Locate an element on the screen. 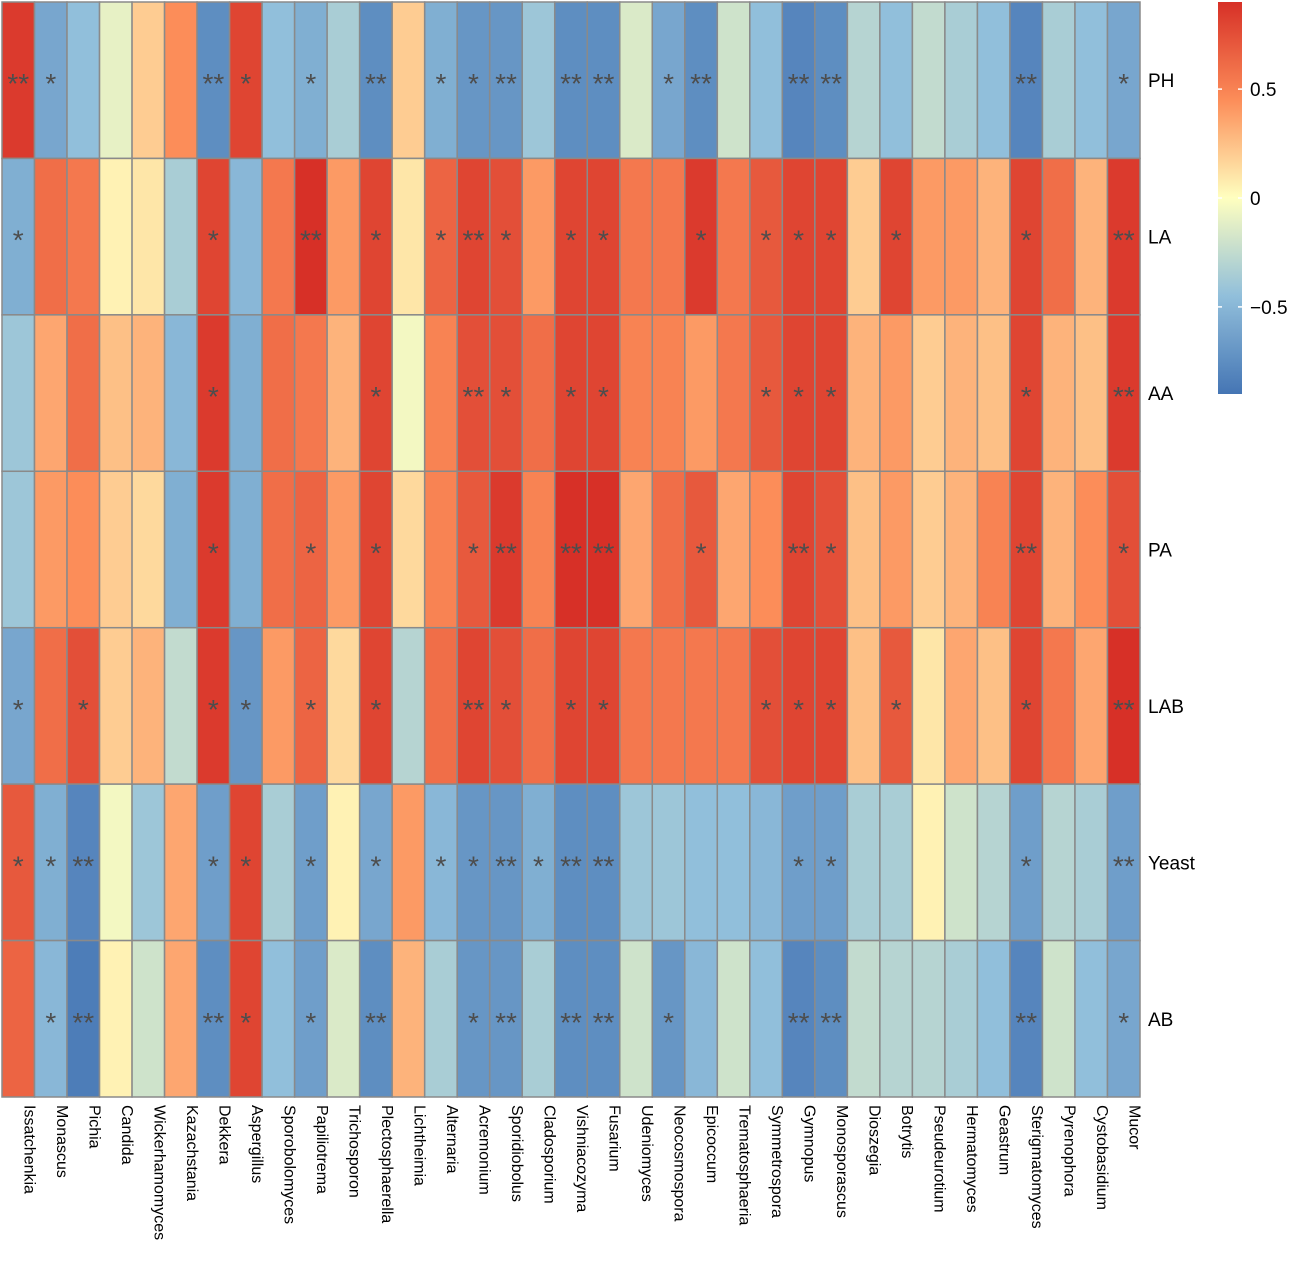  heatmap-cell-aa-trichosporon is located at coordinates (343, 393).